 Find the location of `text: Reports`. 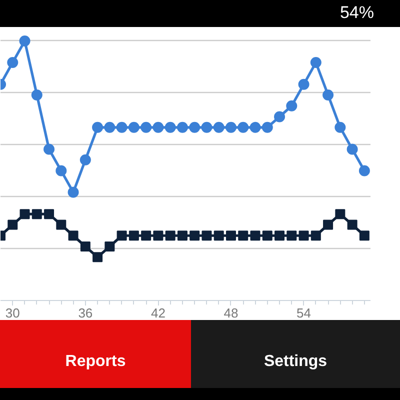

text: Reports is located at coordinates (95, 354).